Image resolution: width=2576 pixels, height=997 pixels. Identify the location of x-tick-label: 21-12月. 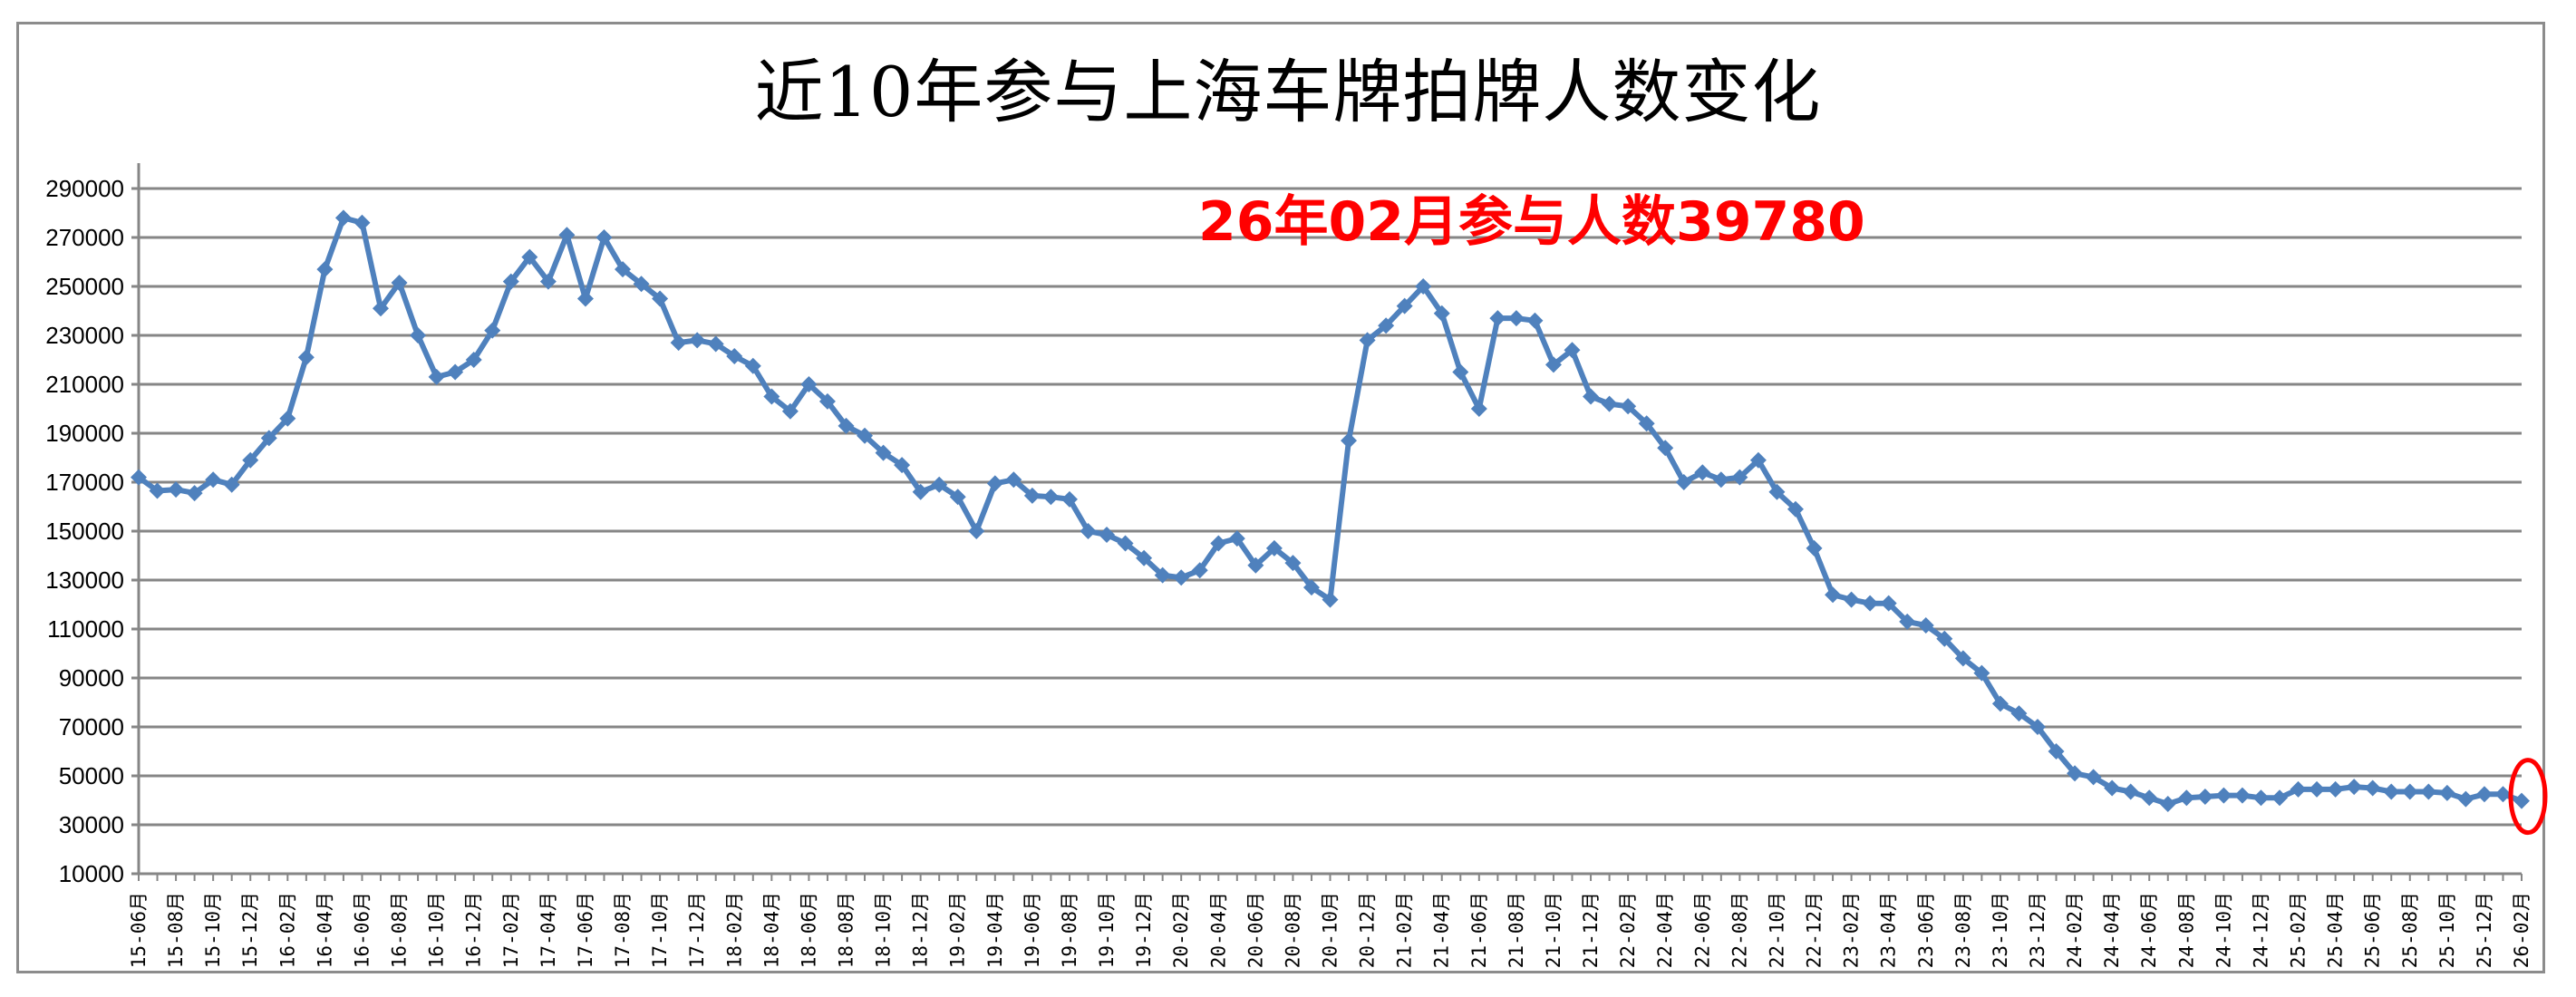
(1591, 930).